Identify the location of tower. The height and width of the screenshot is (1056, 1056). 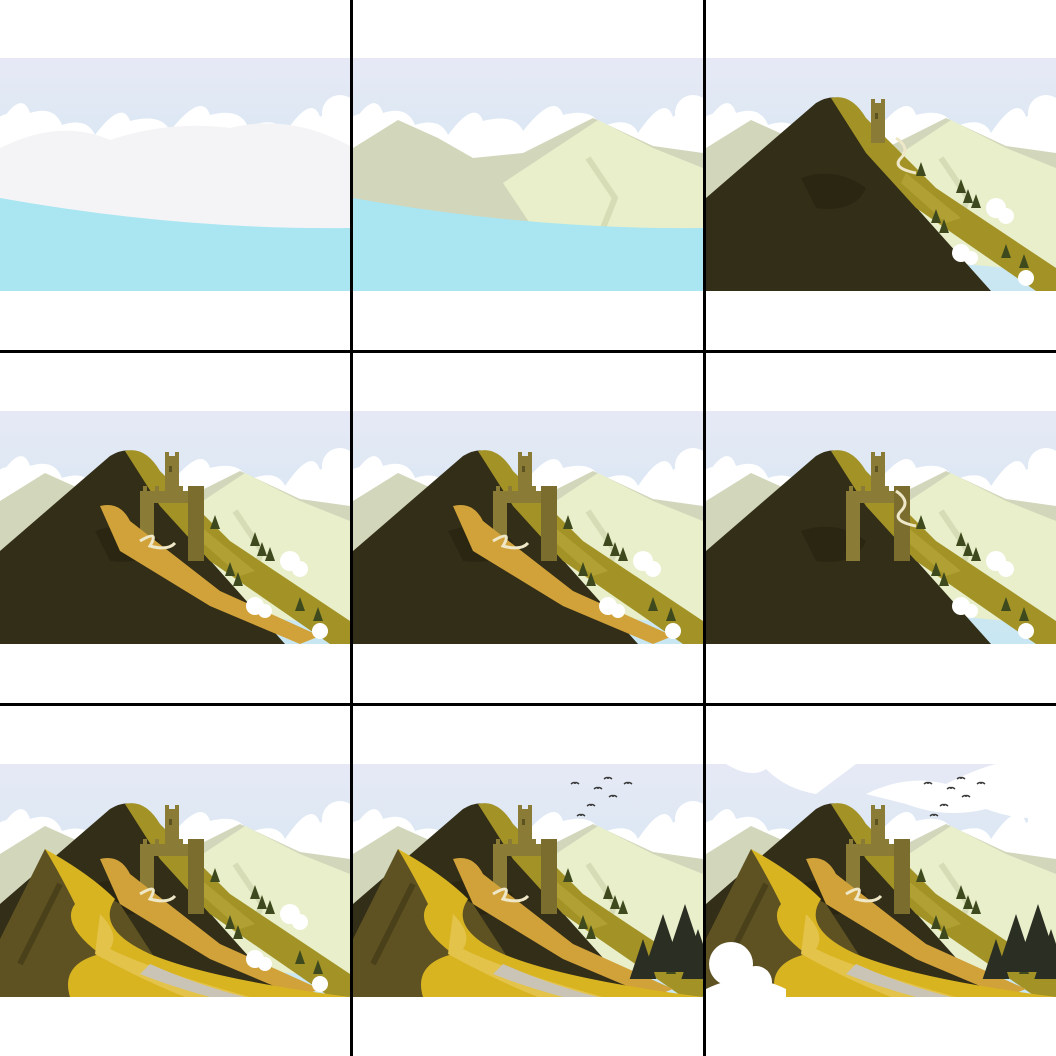
(878, 121).